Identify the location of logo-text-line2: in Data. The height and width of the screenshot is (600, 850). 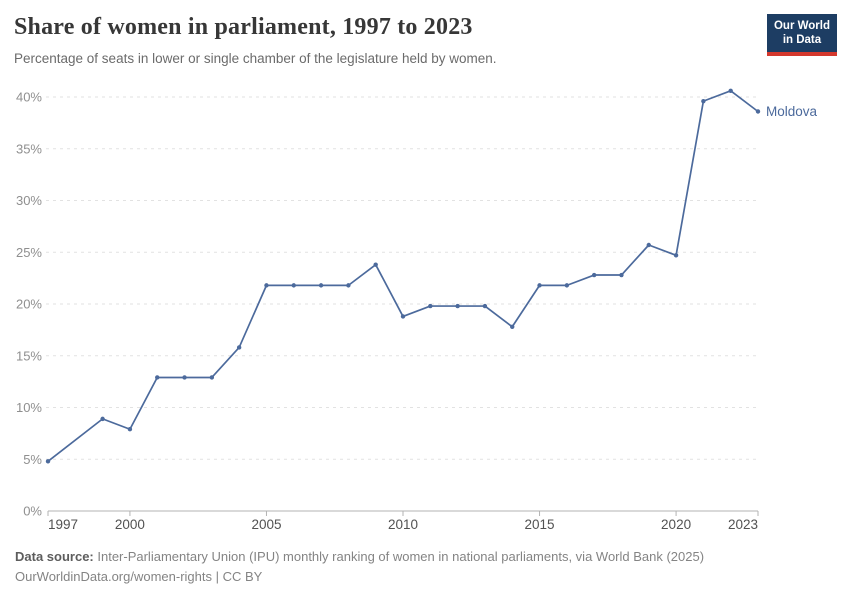
(802, 39).